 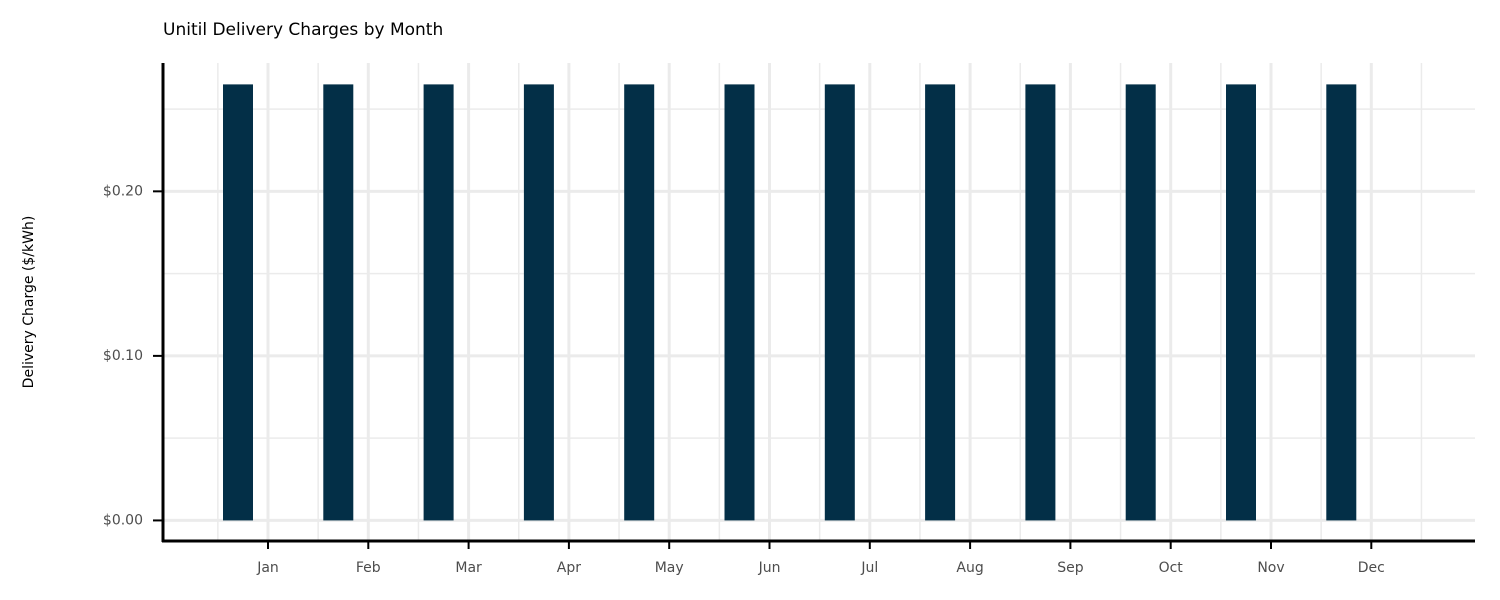 I want to click on x-tick-label: Feb, so click(x=368, y=568).